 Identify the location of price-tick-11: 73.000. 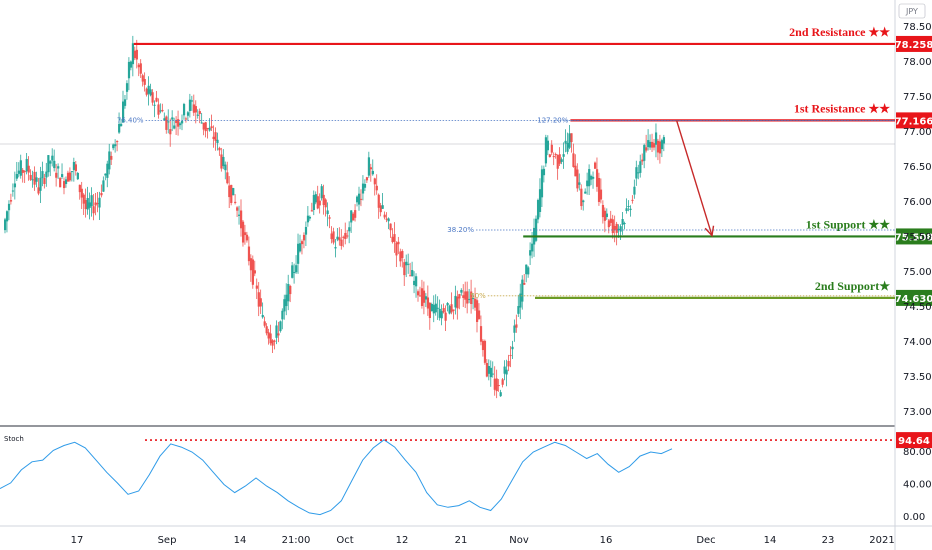
(917, 412).